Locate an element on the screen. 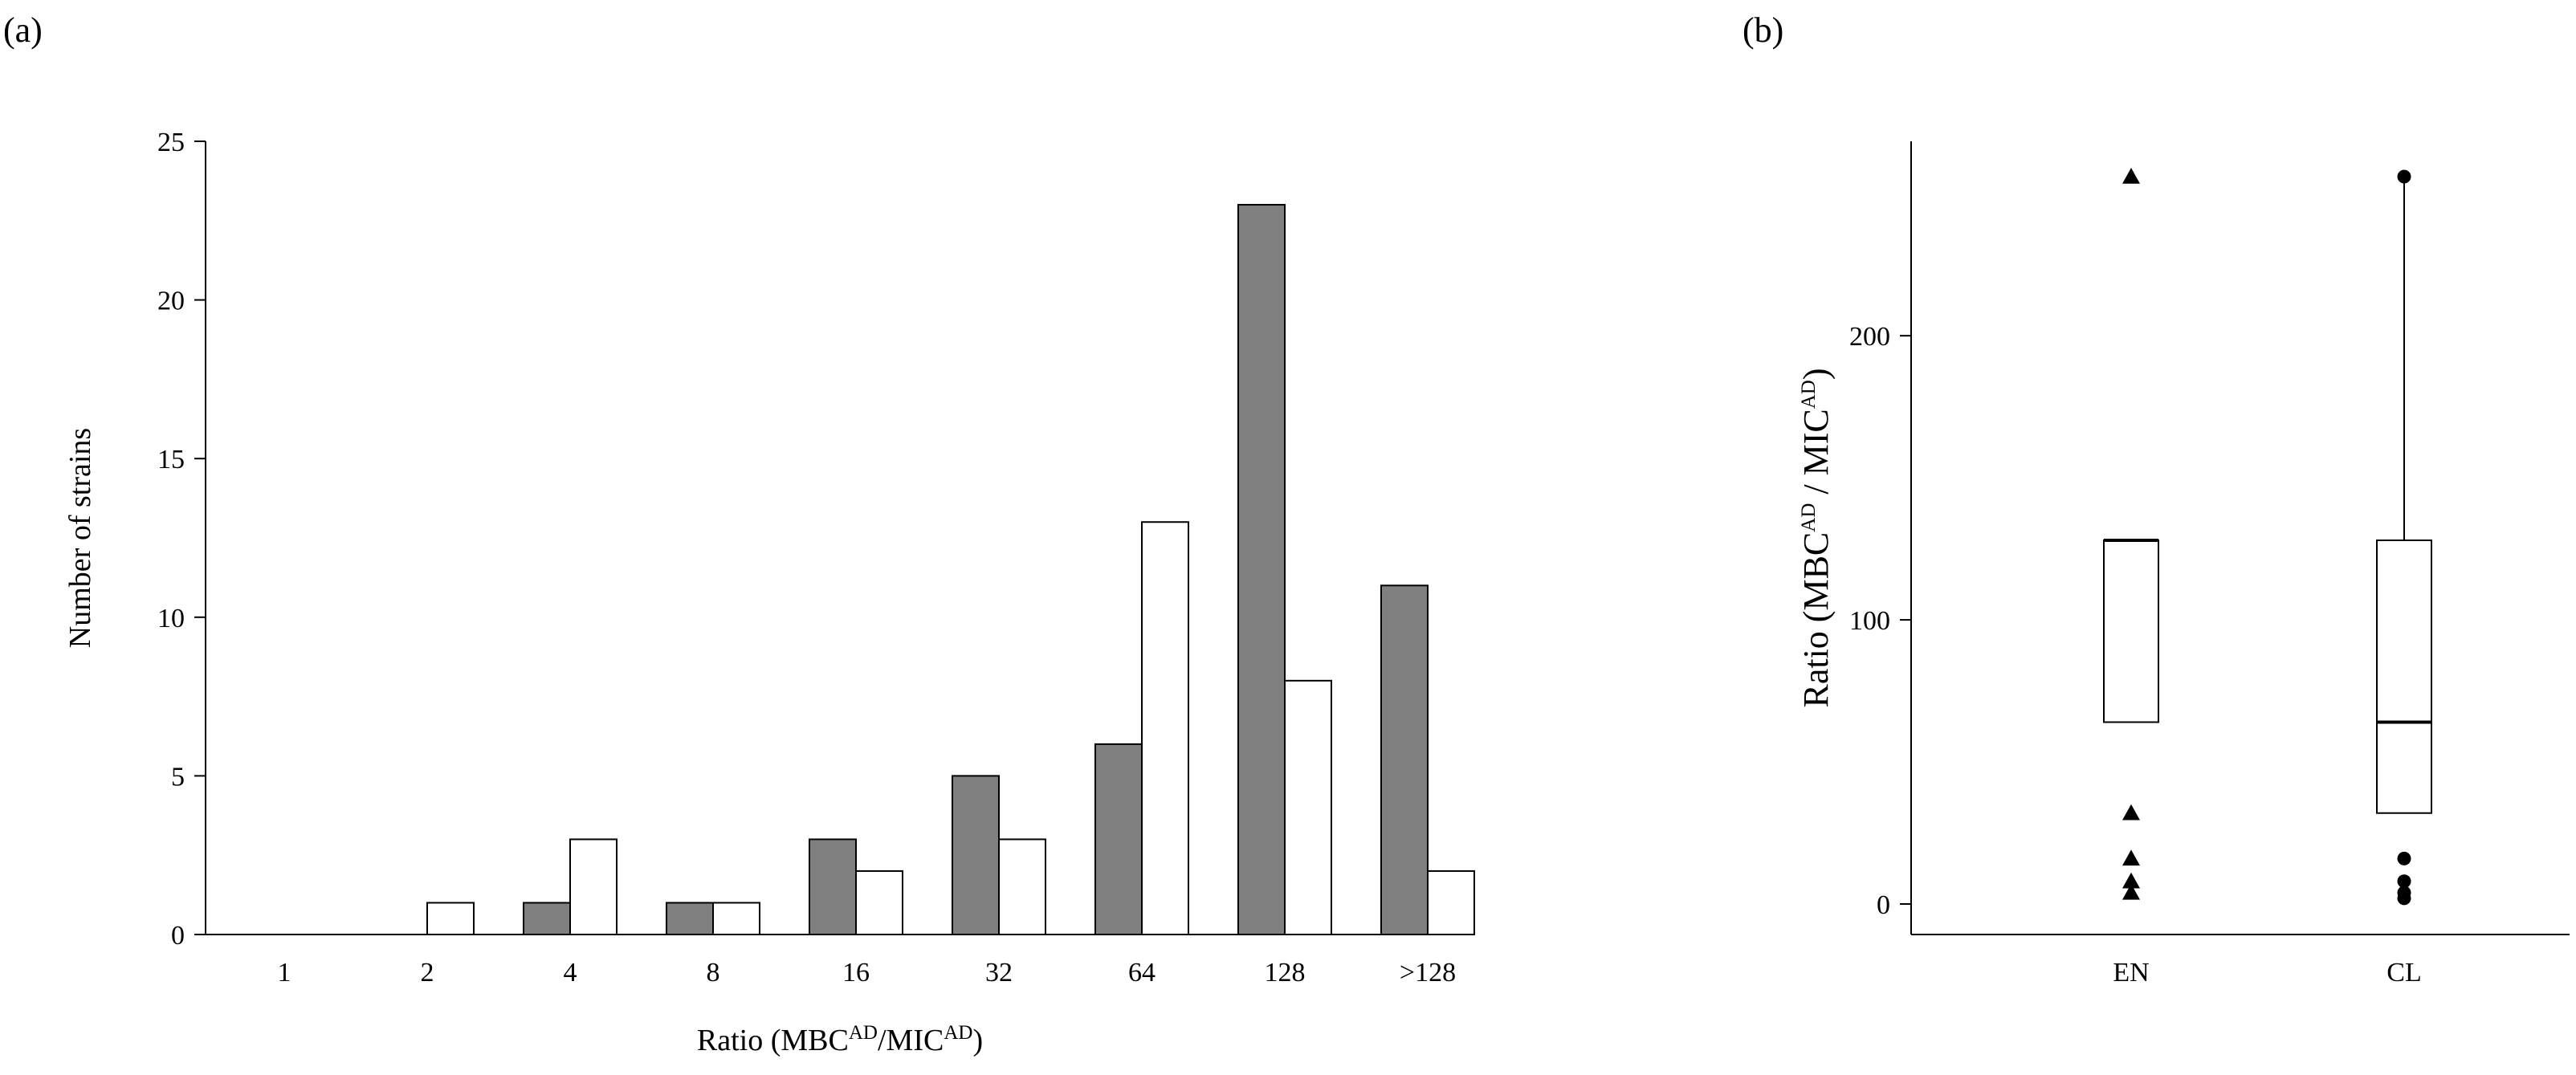  y-tick-label: 10 is located at coordinates (171, 618).